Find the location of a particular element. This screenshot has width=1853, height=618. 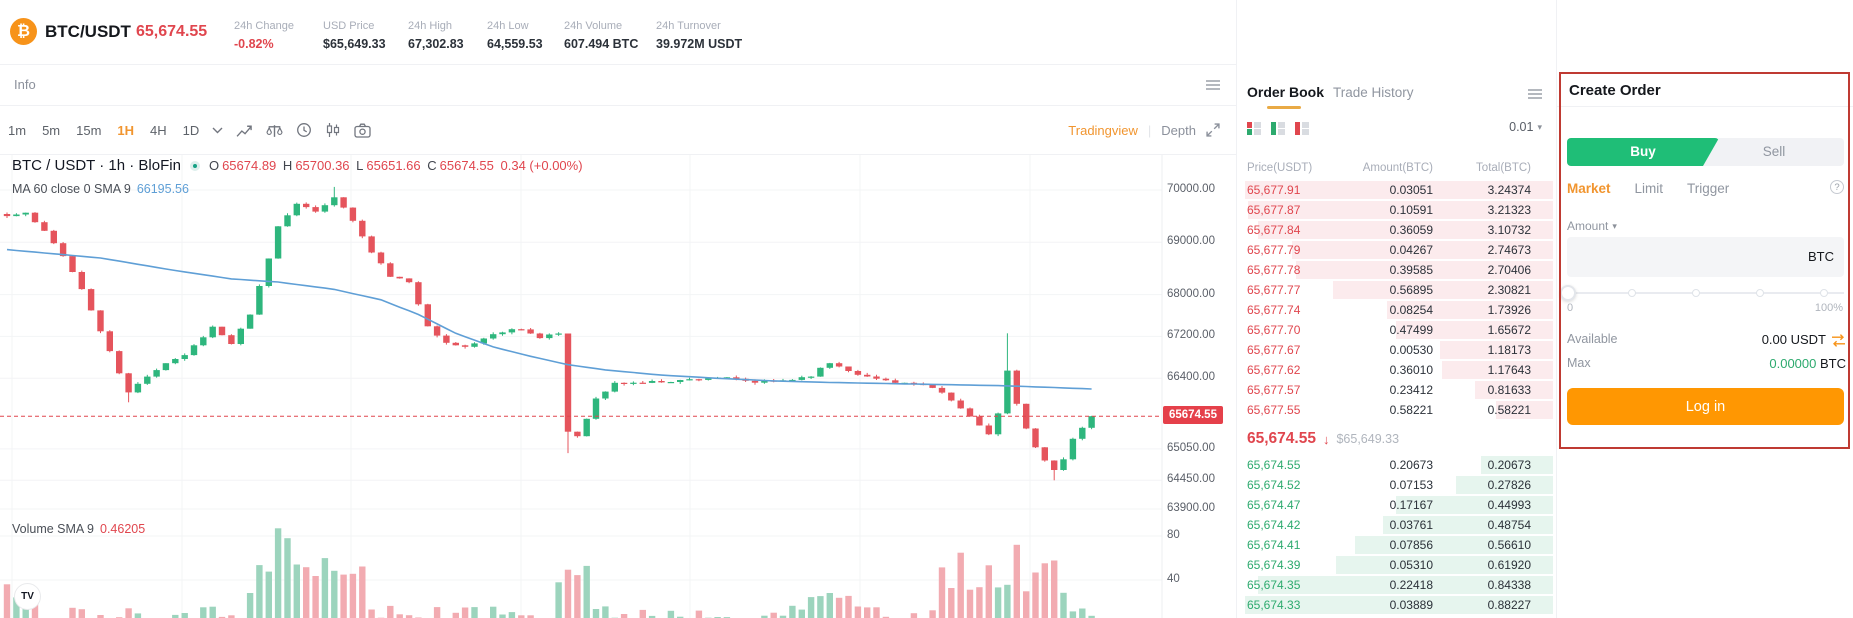

buy-tab: Buy is located at coordinates (1643, 152).